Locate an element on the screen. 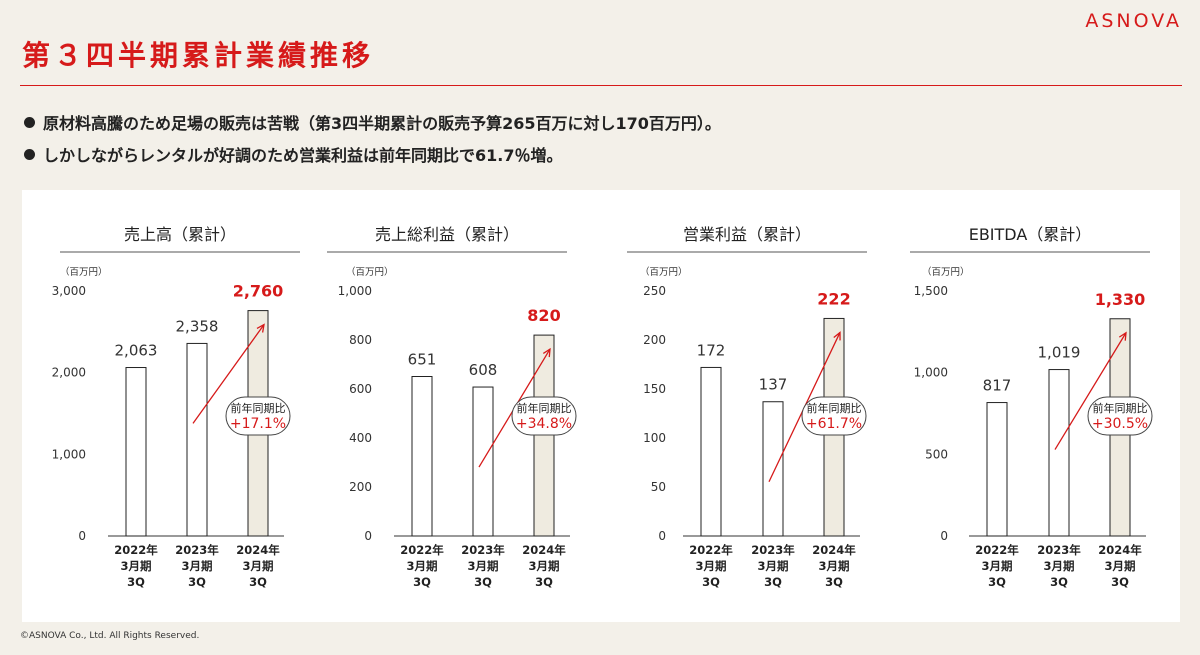 The height and width of the screenshot is (655, 1200). value-label-highlight: 1,330 is located at coordinates (1120, 299).